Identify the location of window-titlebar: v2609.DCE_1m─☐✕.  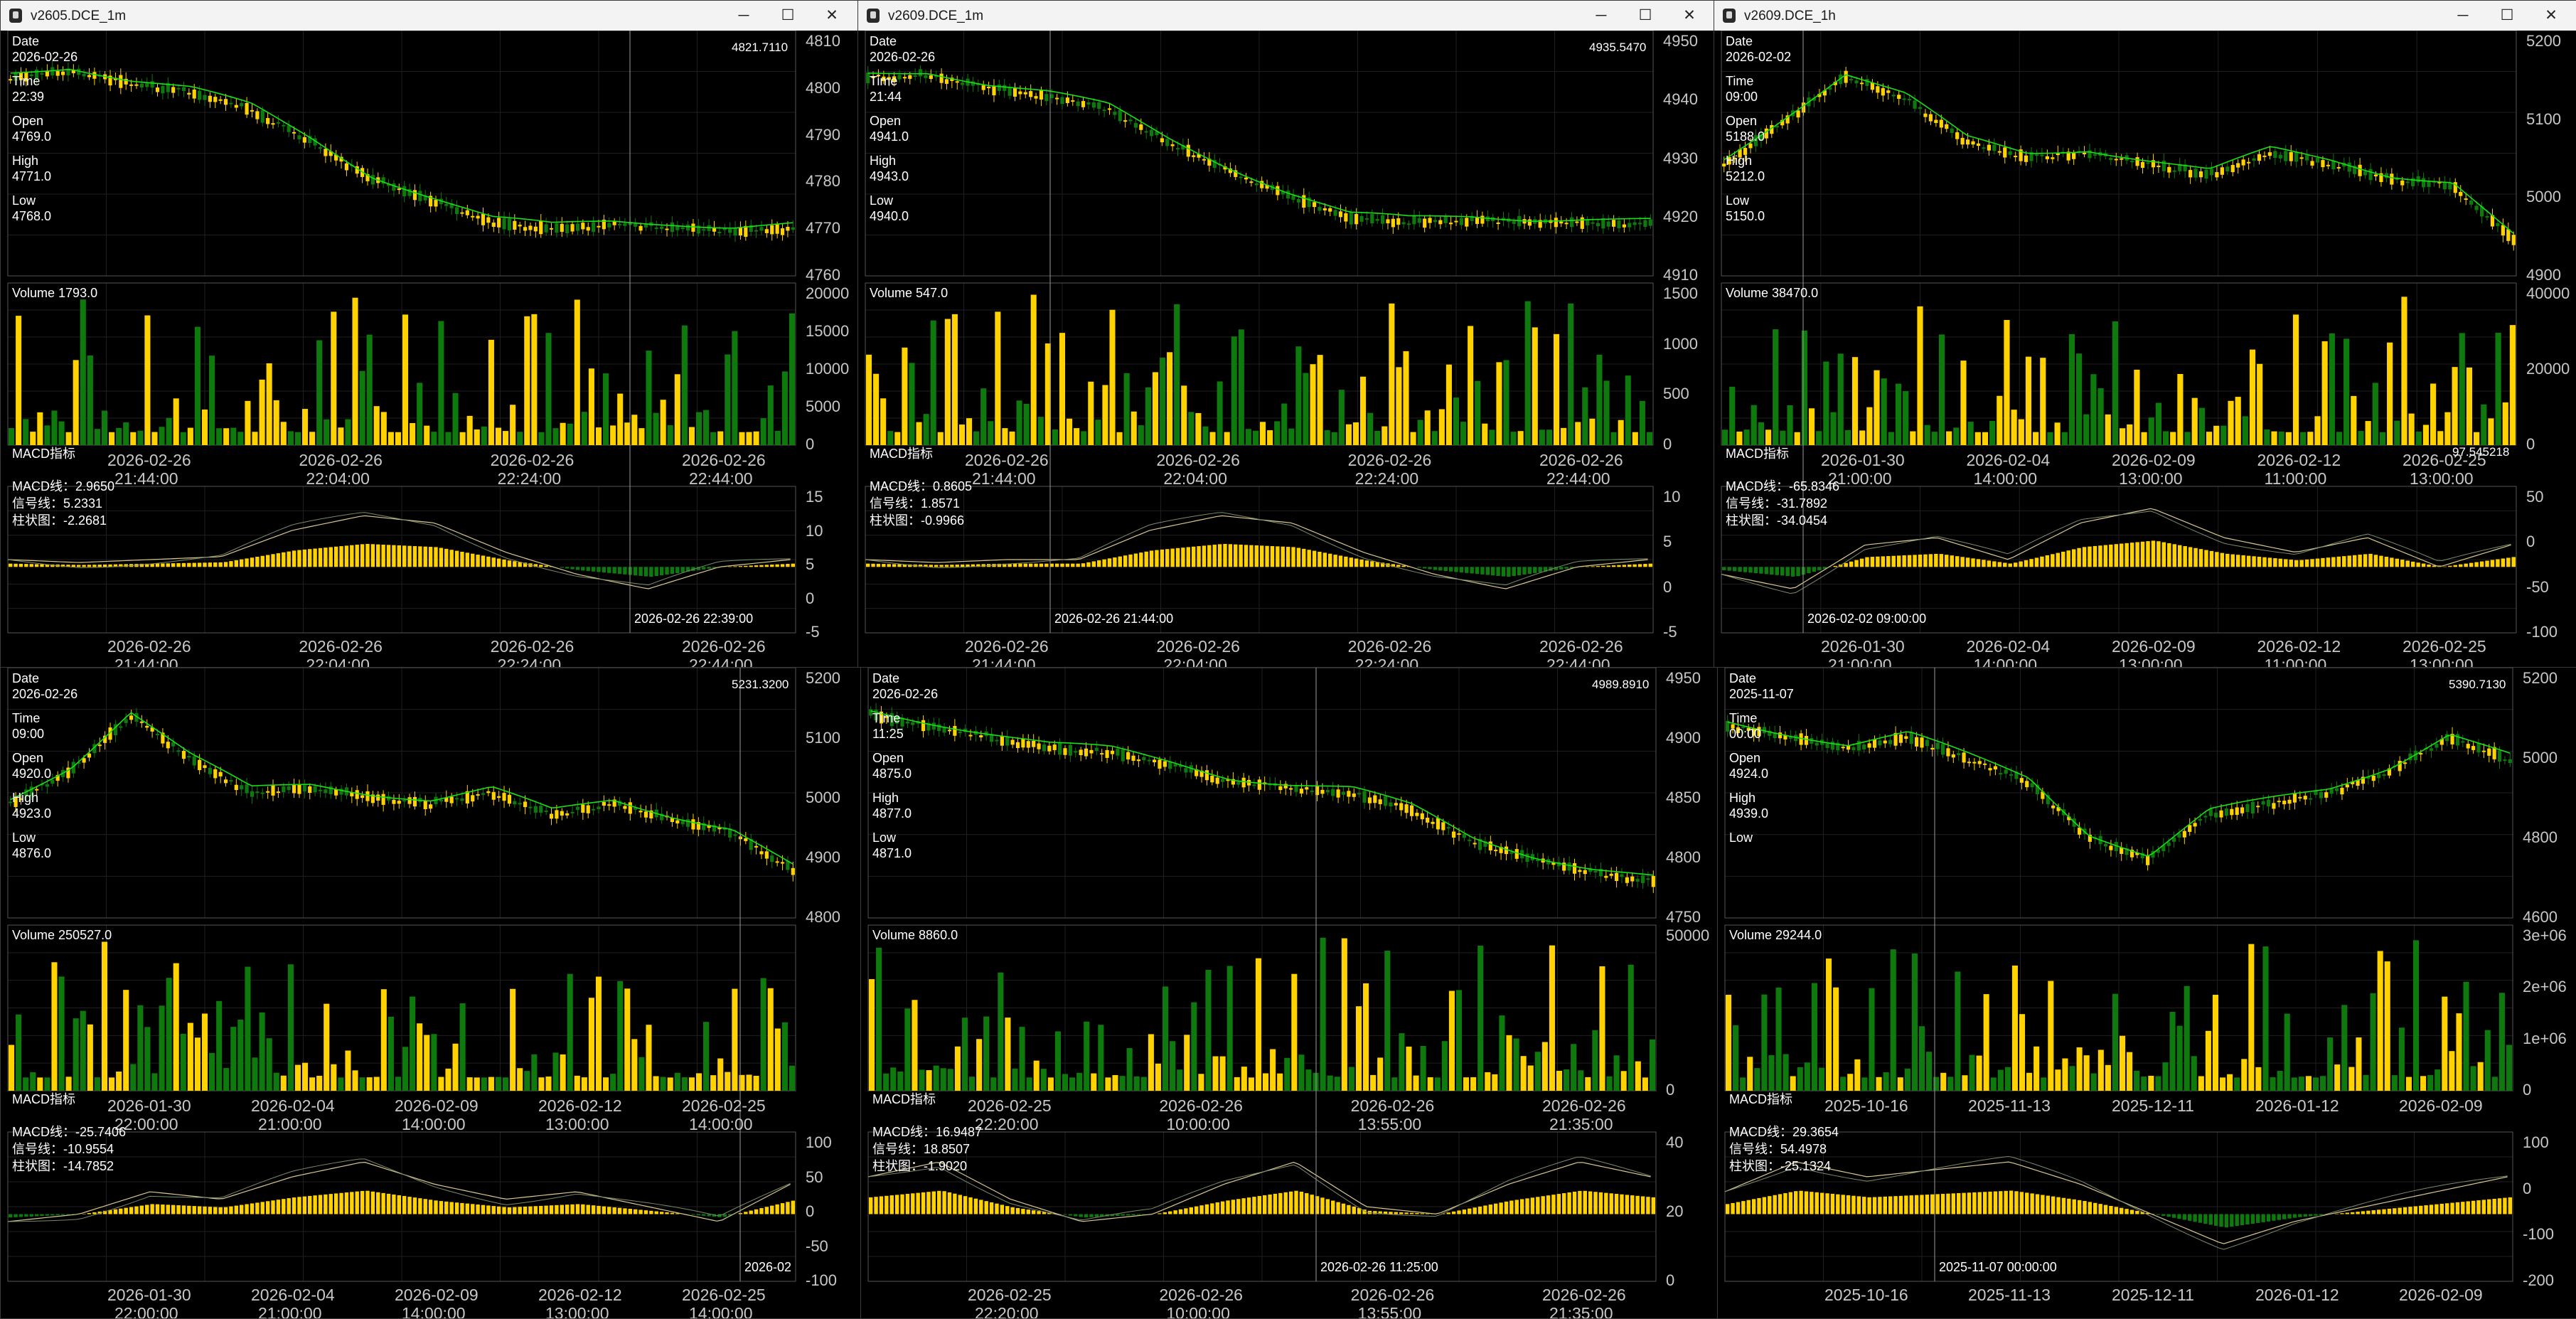
(1286, 16).